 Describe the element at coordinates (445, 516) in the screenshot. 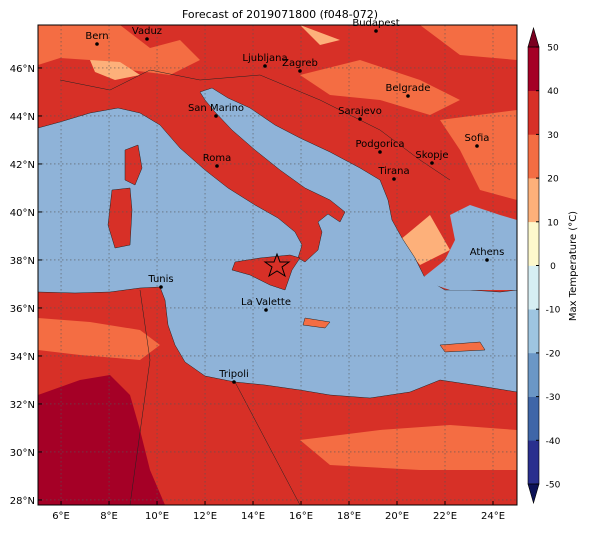

I see `x-tick-label: 22°E` at that location.